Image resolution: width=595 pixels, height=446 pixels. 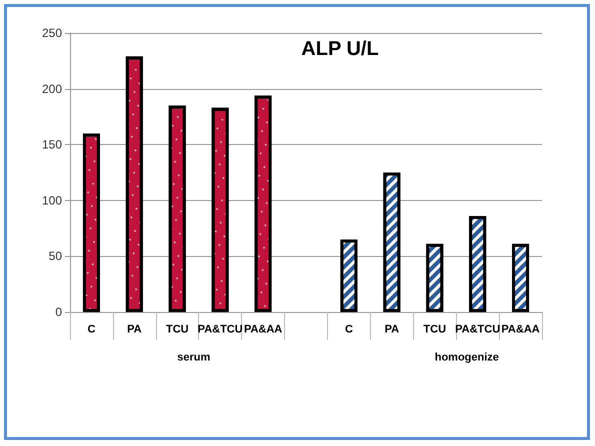 What do you see at coordinates (55, 256) in the screenshot?
I see `y-tick-label: 50` at bounding box center [55, 256].